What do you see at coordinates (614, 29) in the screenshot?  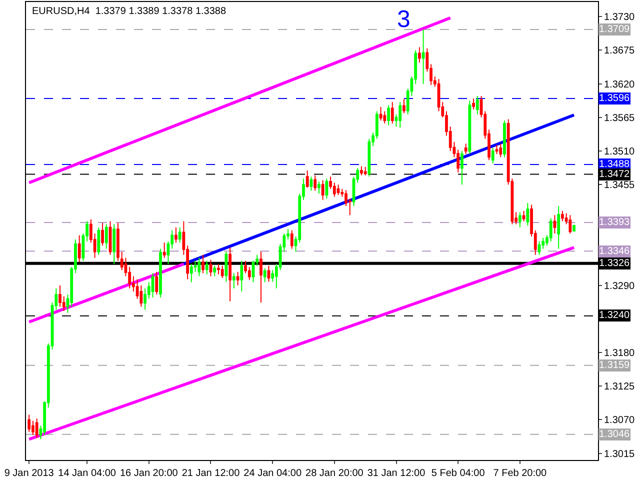 I see `ref-line-label: 1.3709` at bounding box center [614, 29].